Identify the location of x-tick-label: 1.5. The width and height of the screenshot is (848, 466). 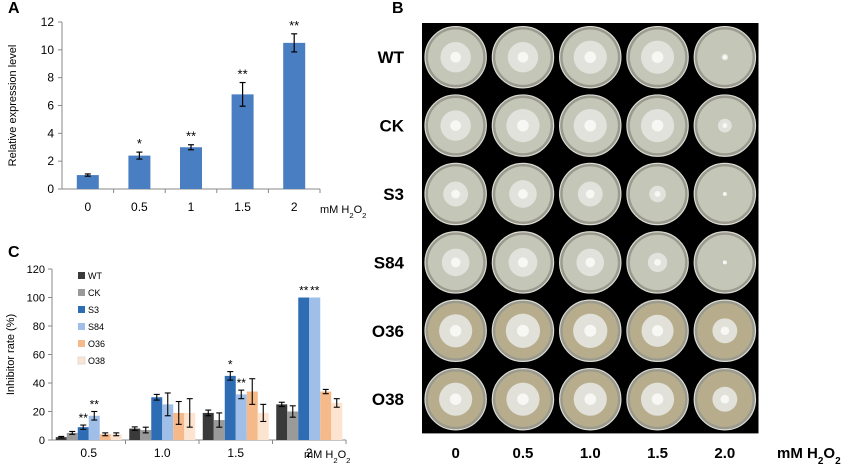
(242, 207).